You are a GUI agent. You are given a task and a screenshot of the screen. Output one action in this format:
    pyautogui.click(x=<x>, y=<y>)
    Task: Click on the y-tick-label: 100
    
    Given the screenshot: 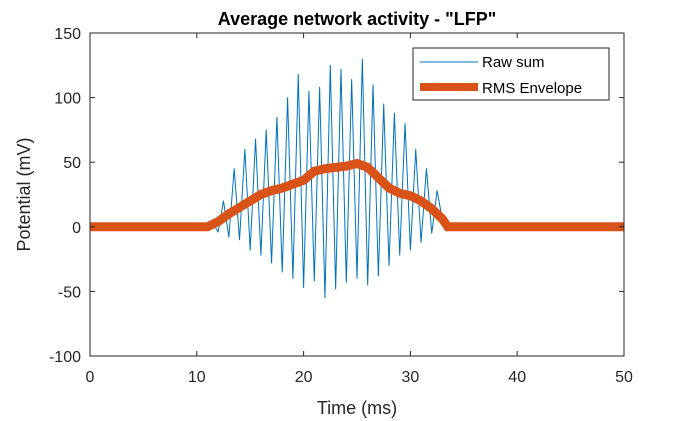 What is the action you would take?
    pyautogui.click(x=67, y=99)
    